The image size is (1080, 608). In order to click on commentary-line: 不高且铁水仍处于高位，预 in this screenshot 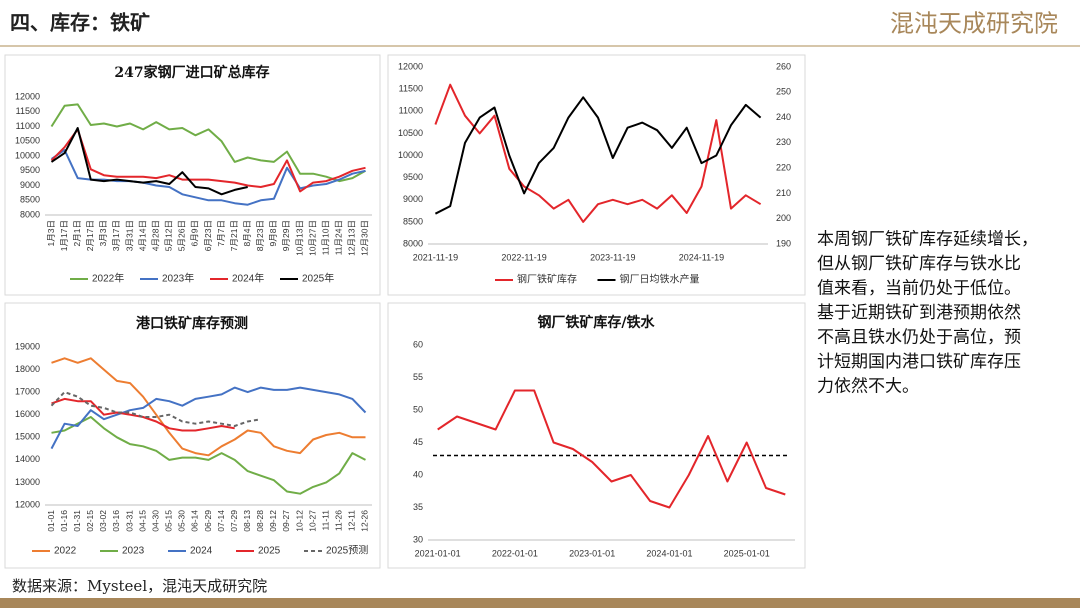, I will do `click(919, 338)`.